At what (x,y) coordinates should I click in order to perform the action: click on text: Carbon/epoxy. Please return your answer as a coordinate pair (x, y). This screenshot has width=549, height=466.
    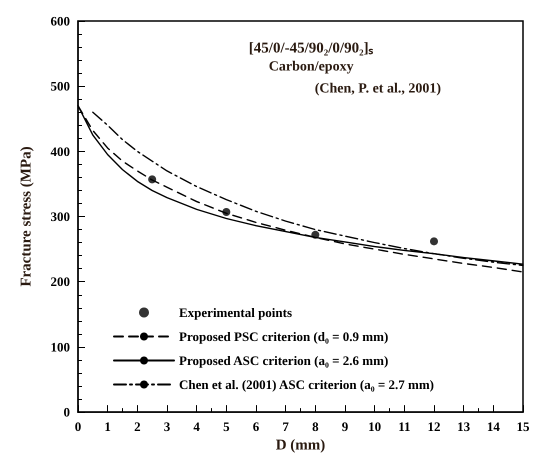
    Looking at the image, I should click on (311, 67).